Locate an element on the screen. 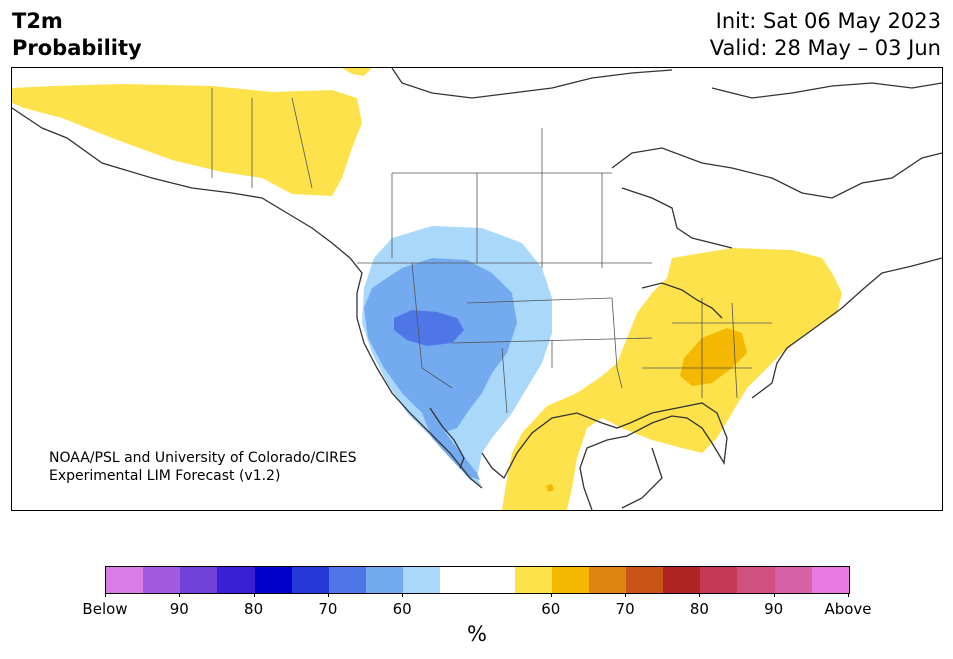  init-date: Init: Sat 06 May 2023 is located at coordinates (828, 21).